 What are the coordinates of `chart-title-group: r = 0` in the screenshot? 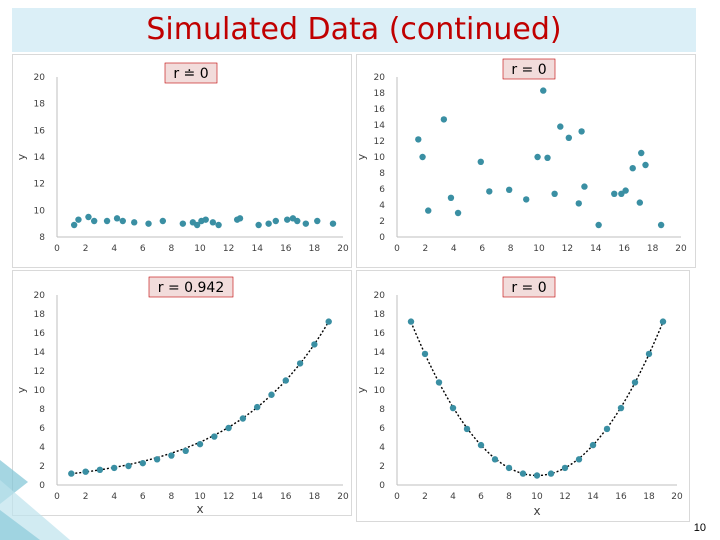 It's located at (529, 69).